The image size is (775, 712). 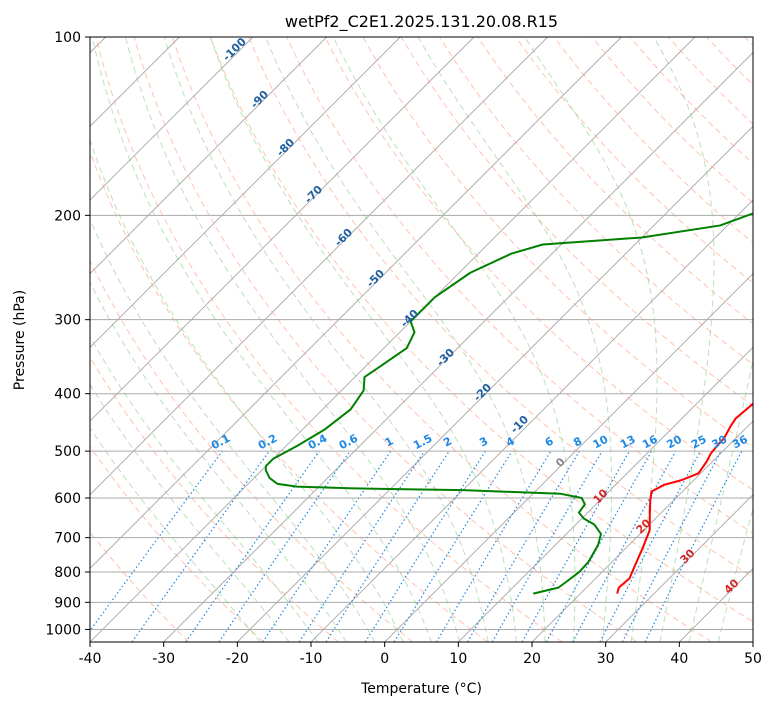 What do you see at coordinates (421, 689) in the screenshot?
I see `x-axis-label: Temperature (°C)` at bounding box center [421, 689].